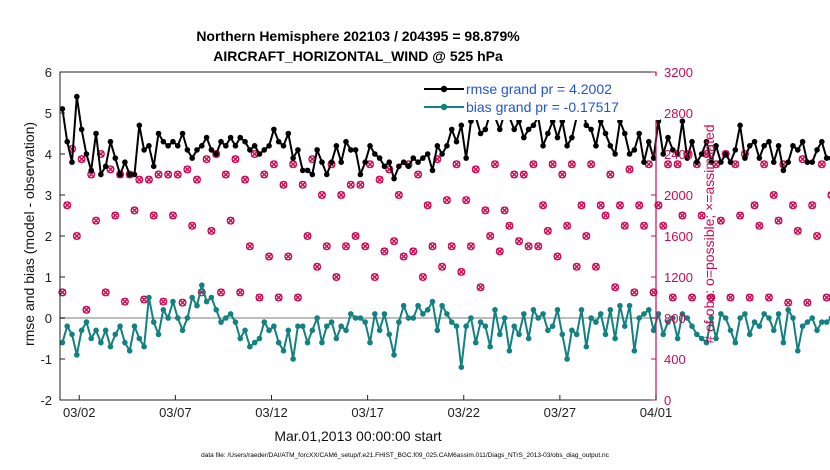 Image resolution: width=830 pixels, height=470 pixels. Describe the element at coordinates (48, 72) in the screenshot. I see `y-tick-label: 6` at that location.